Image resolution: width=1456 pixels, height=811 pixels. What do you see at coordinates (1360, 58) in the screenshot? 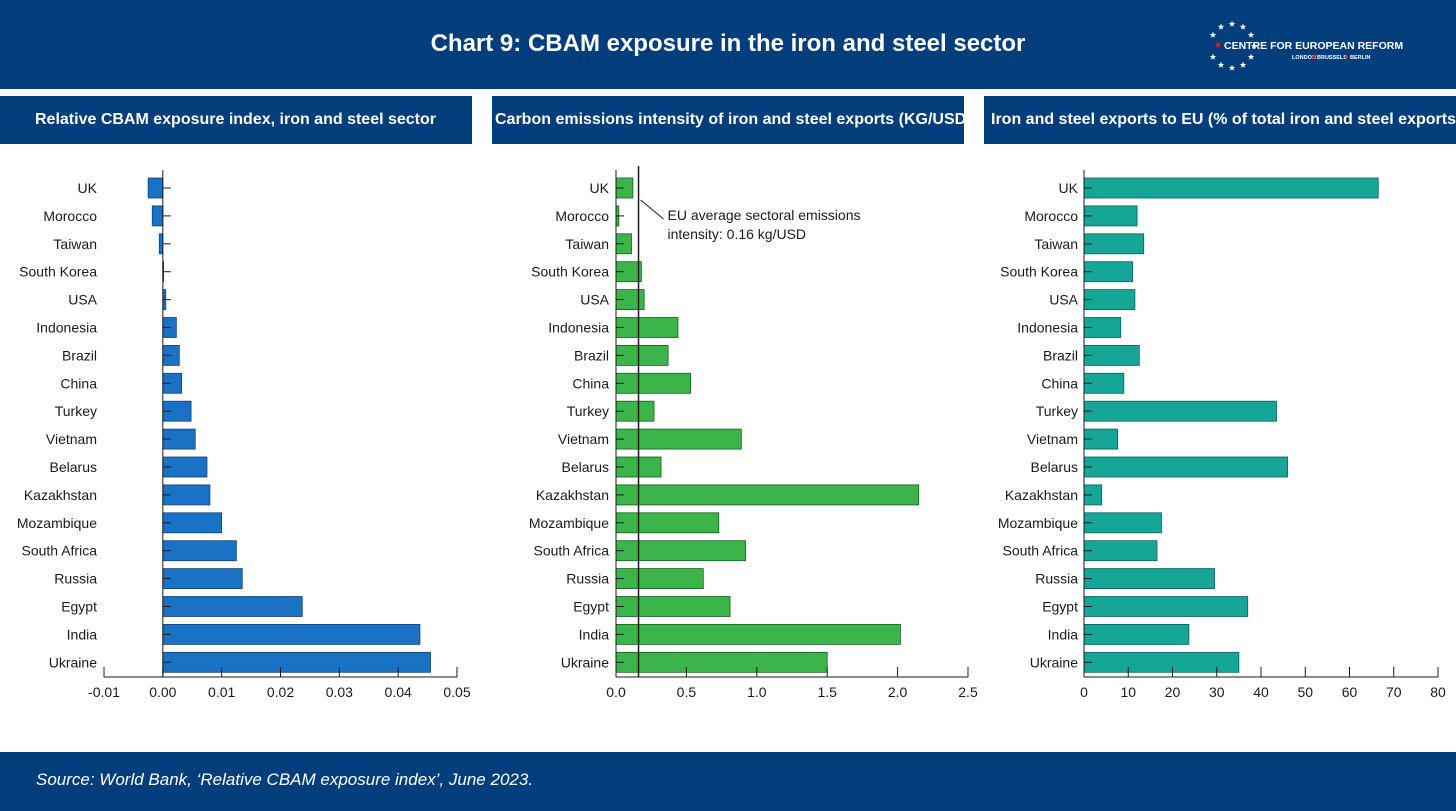
I see `logo-city-berlin: BERLIN` at bounding box center [1360, 58].